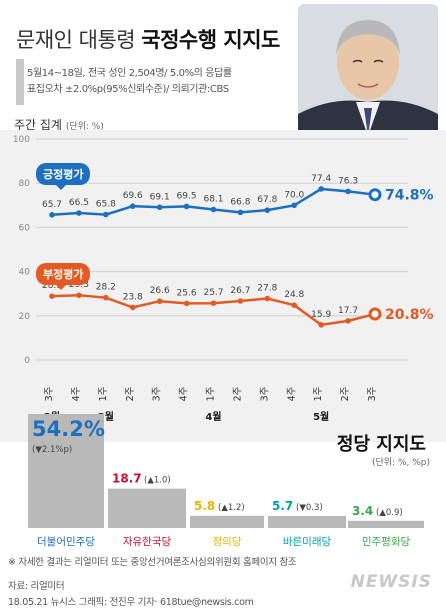 Image resolution: width=446 pixels, height=612 pixels. What do you see at coordinates (409, 315) in the screenshot?
I see `data-label: 20.8%` at bounding box center [409, 315].